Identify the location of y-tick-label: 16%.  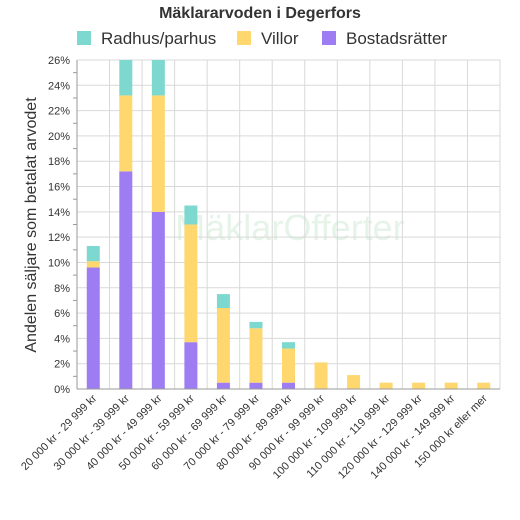
(59, 188).